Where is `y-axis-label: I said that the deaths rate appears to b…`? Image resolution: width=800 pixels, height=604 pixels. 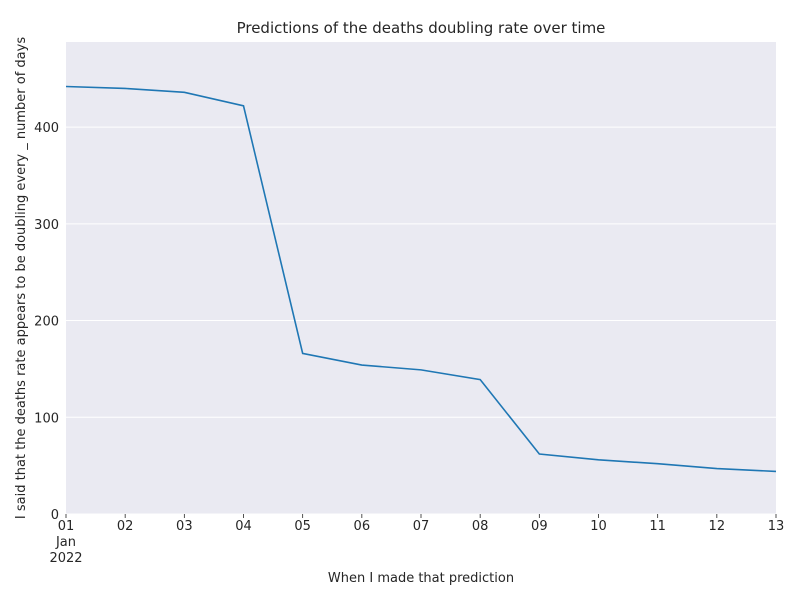
y-axis-label: I said that the deaths rate appears to b… is located at coordinates (21, 278).